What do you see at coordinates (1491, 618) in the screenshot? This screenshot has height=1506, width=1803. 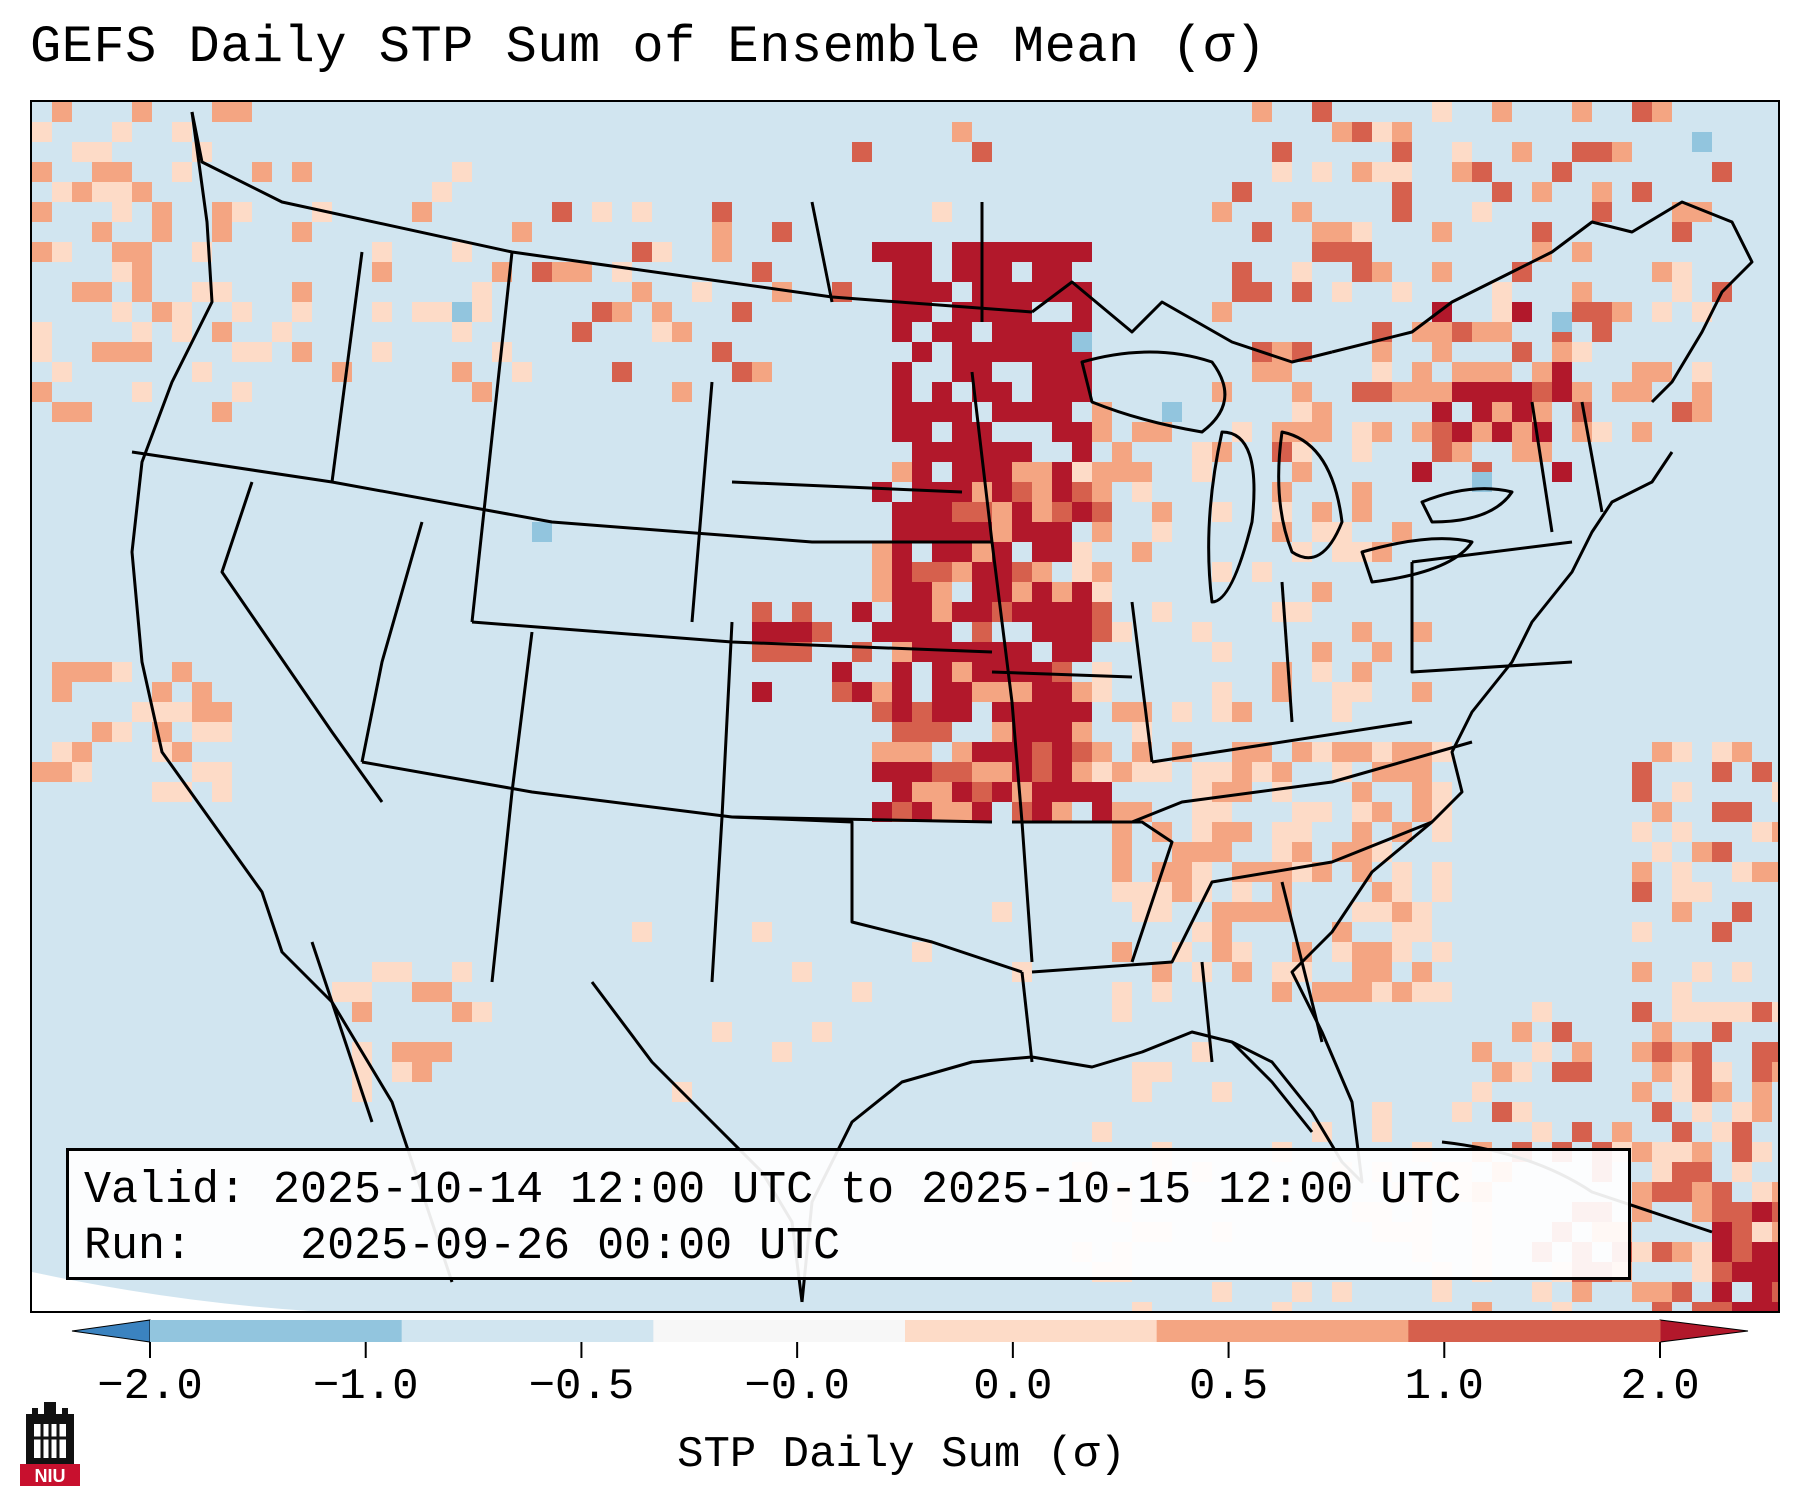 I see `pa-box` at bounding box center [1491, 618].